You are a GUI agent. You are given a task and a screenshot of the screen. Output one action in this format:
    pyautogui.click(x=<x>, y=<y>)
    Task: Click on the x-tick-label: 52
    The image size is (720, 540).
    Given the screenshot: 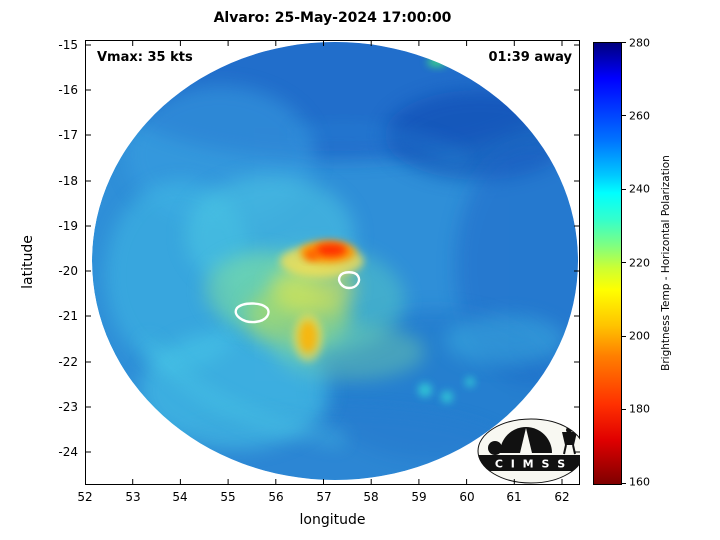 What is the action you would take?
    pyautogui.click(x=85, y=497)
    